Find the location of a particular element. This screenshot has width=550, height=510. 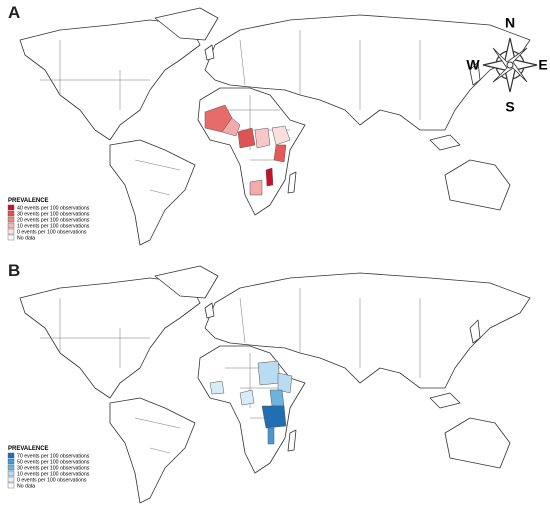

compass-north: N is located at coordinates (510, 23).